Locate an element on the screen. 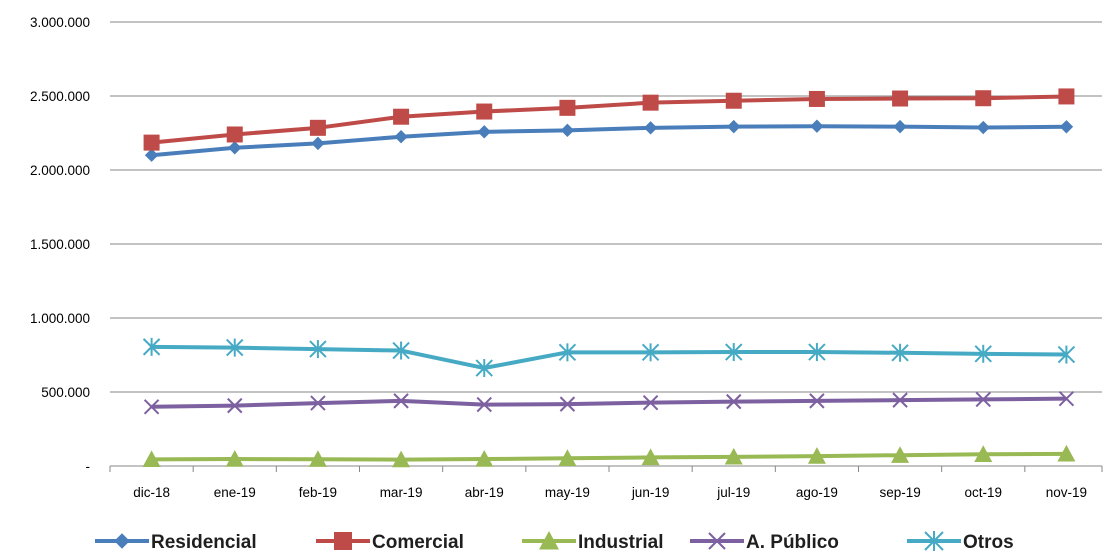 This screenshot has height=553, width=1105. x-tick-label: ago-19 is located at coordinates (817, 492).